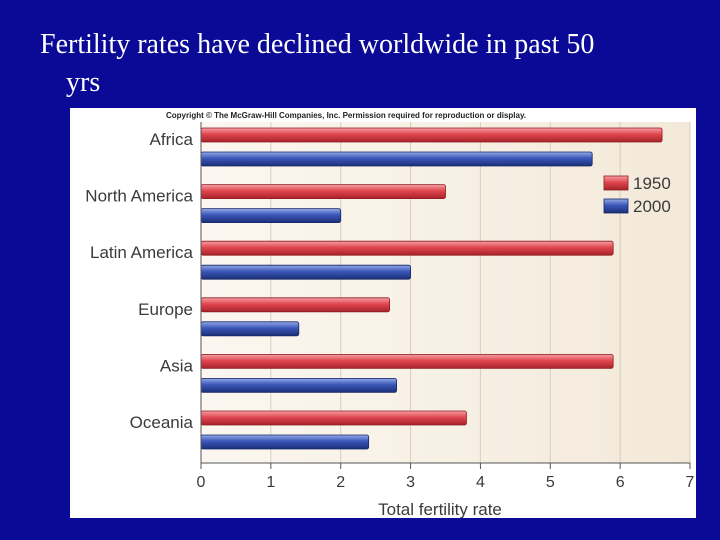  I want to click on x-tick-label: 3, so click(410, 482).